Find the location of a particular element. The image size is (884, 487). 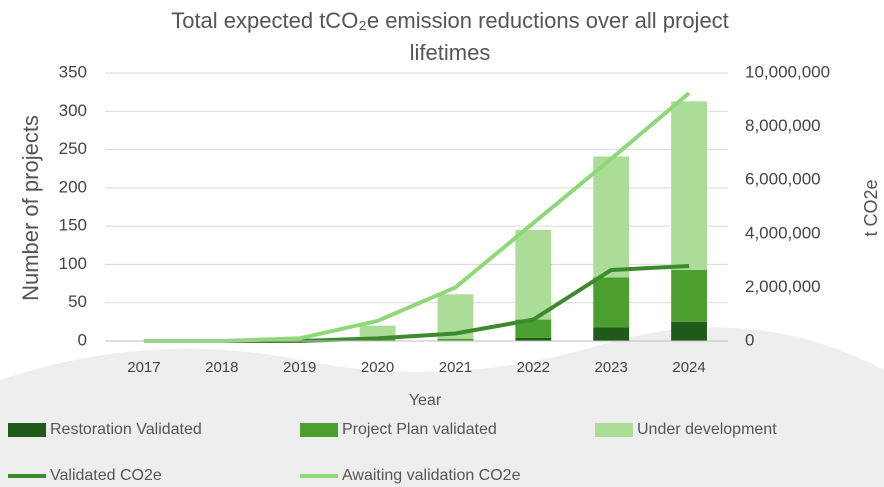

y-tick-label: 0 is located at coordinates (82, 339).